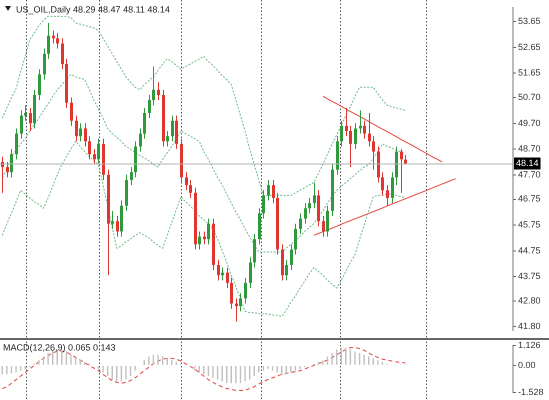 The image size is (549, 400). What do you see at coordinates (529, 199) in the screenshot?
I see `y-tick-label: 46.75` at bounding box center [529, 199].